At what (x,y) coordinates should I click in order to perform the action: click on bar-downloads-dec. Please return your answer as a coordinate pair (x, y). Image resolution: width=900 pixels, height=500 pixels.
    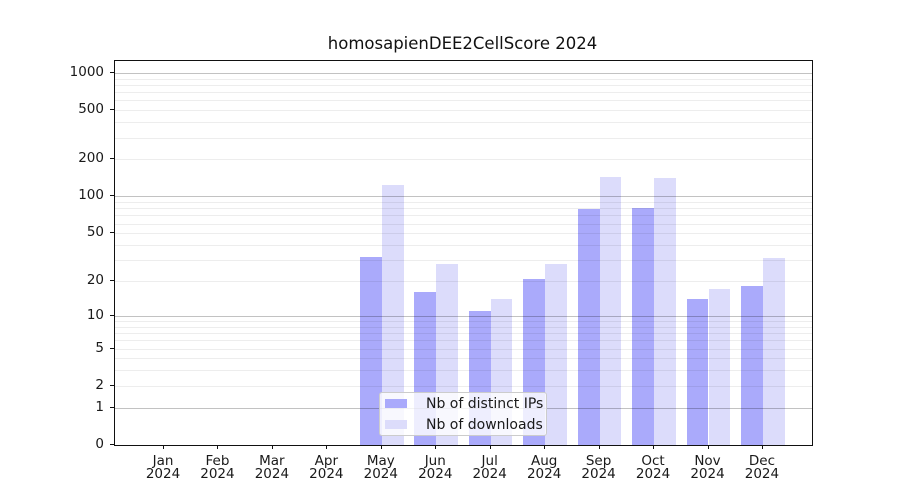
    Looking at the image, I should click on (773, 351).